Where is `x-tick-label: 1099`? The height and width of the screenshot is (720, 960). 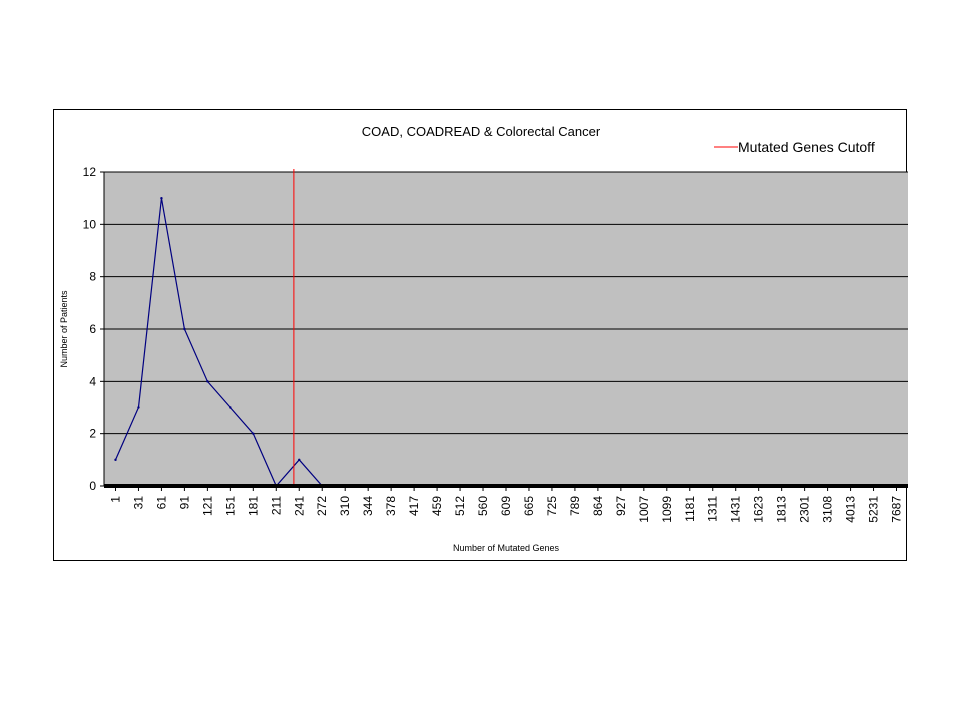 x-tick-label: 1099 is located at coordinates (667, 509).